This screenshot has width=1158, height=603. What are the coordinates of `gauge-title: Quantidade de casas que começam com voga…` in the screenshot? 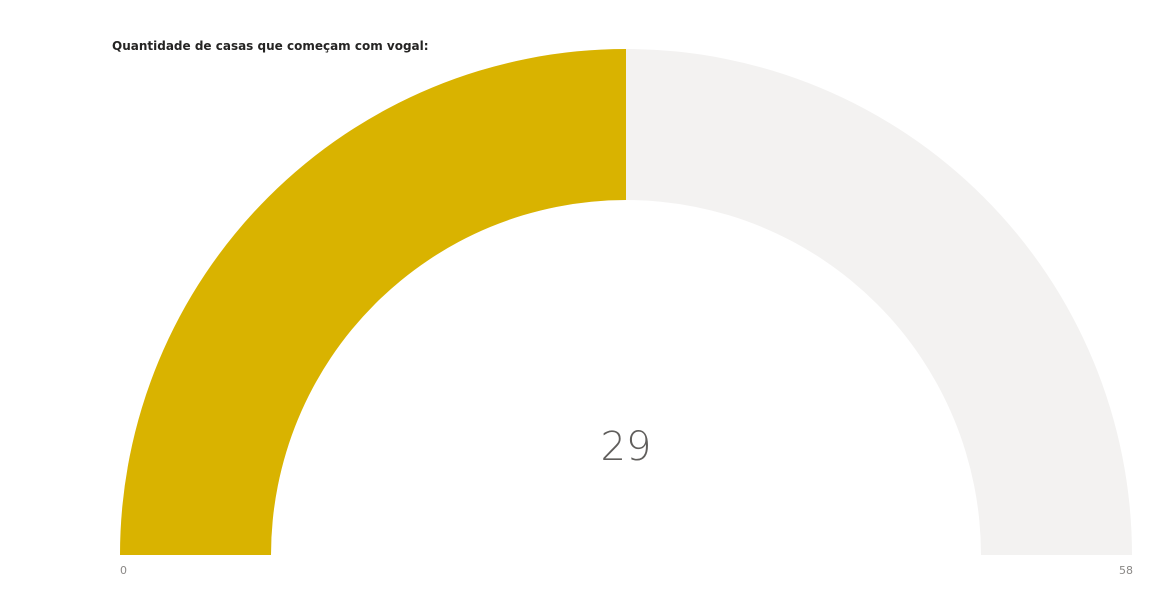 It's located at (270, 46).